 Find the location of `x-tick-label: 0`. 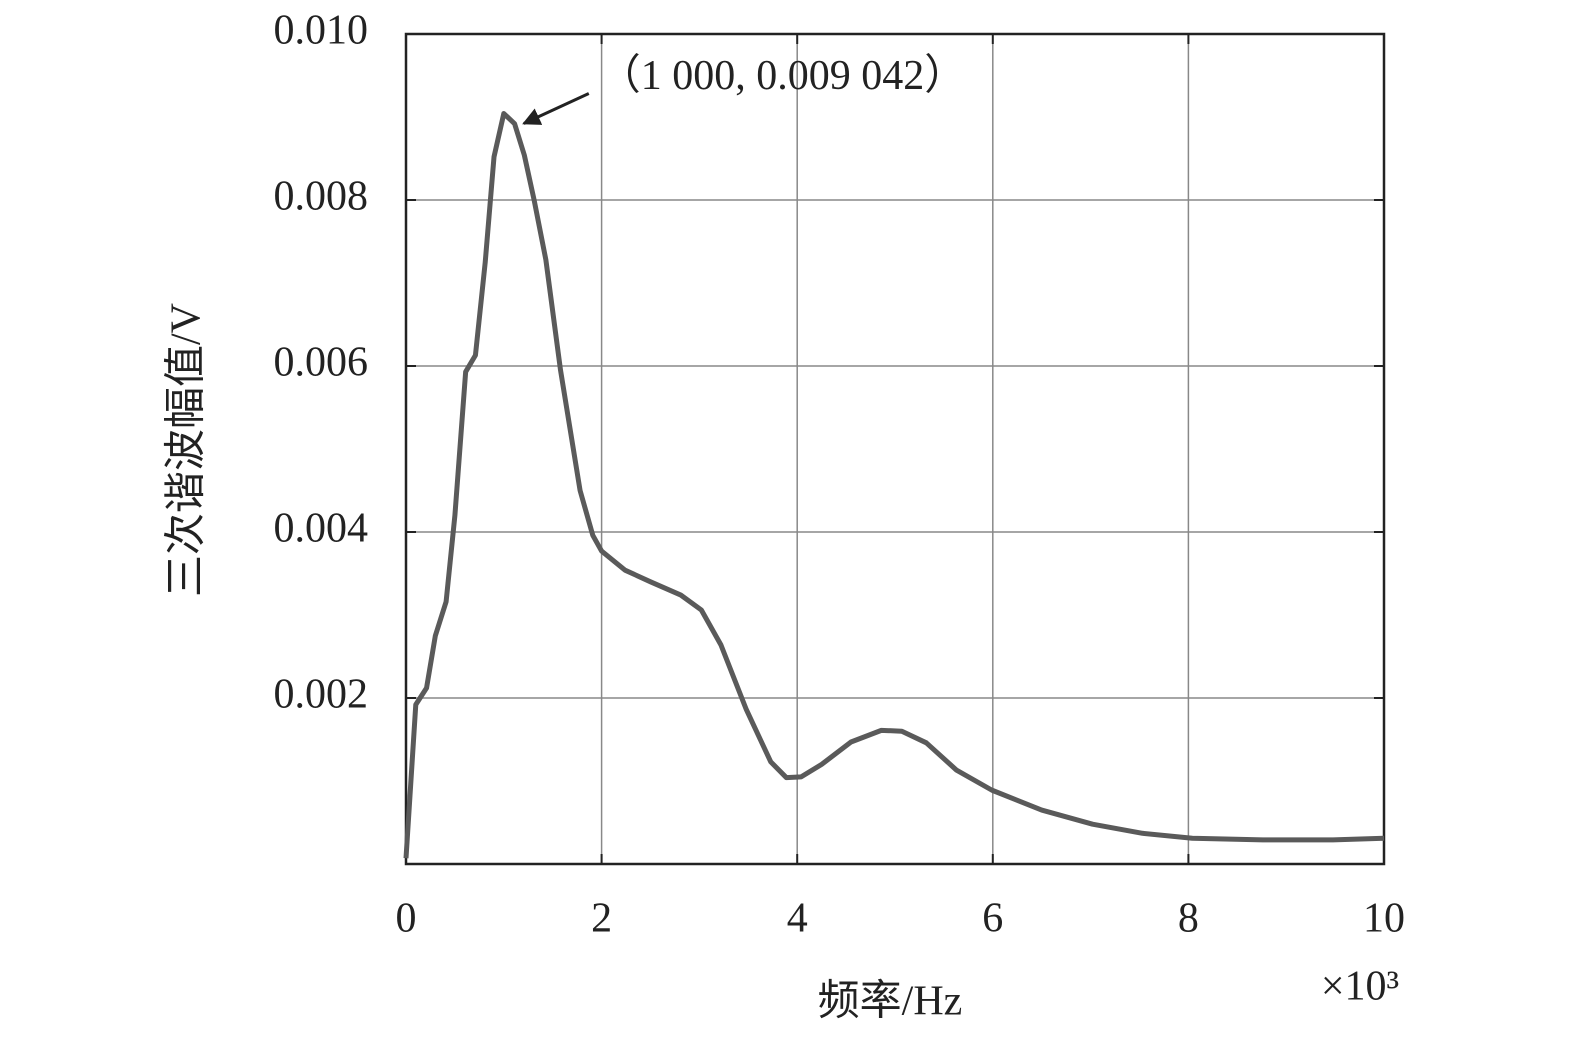

x-tick-label: 0 is located at coordinates (406, 919).